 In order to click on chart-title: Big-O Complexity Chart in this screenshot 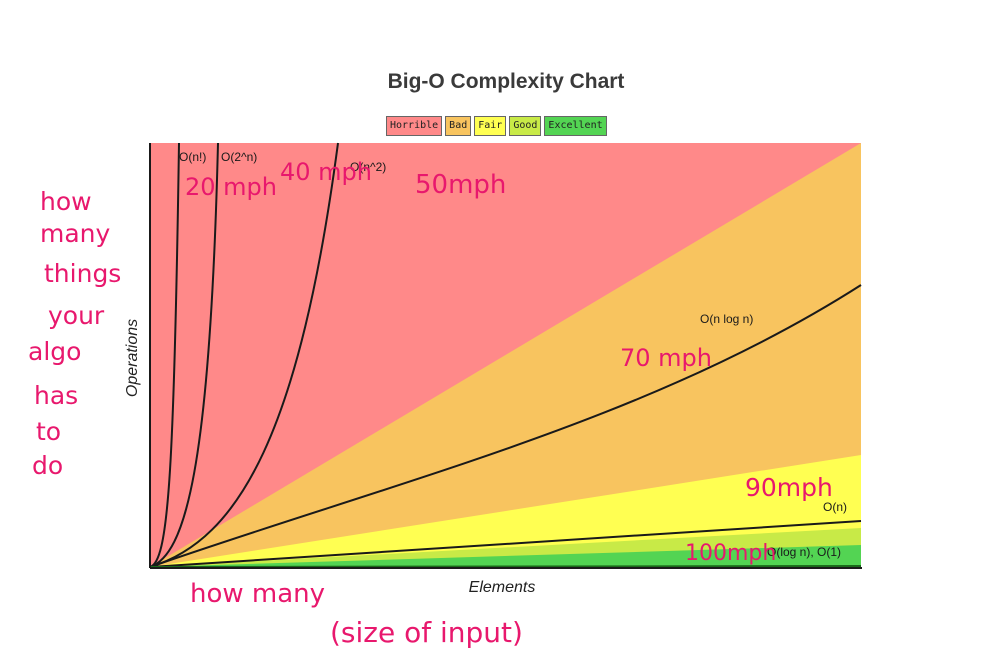, I will do `click(506, 81)`.